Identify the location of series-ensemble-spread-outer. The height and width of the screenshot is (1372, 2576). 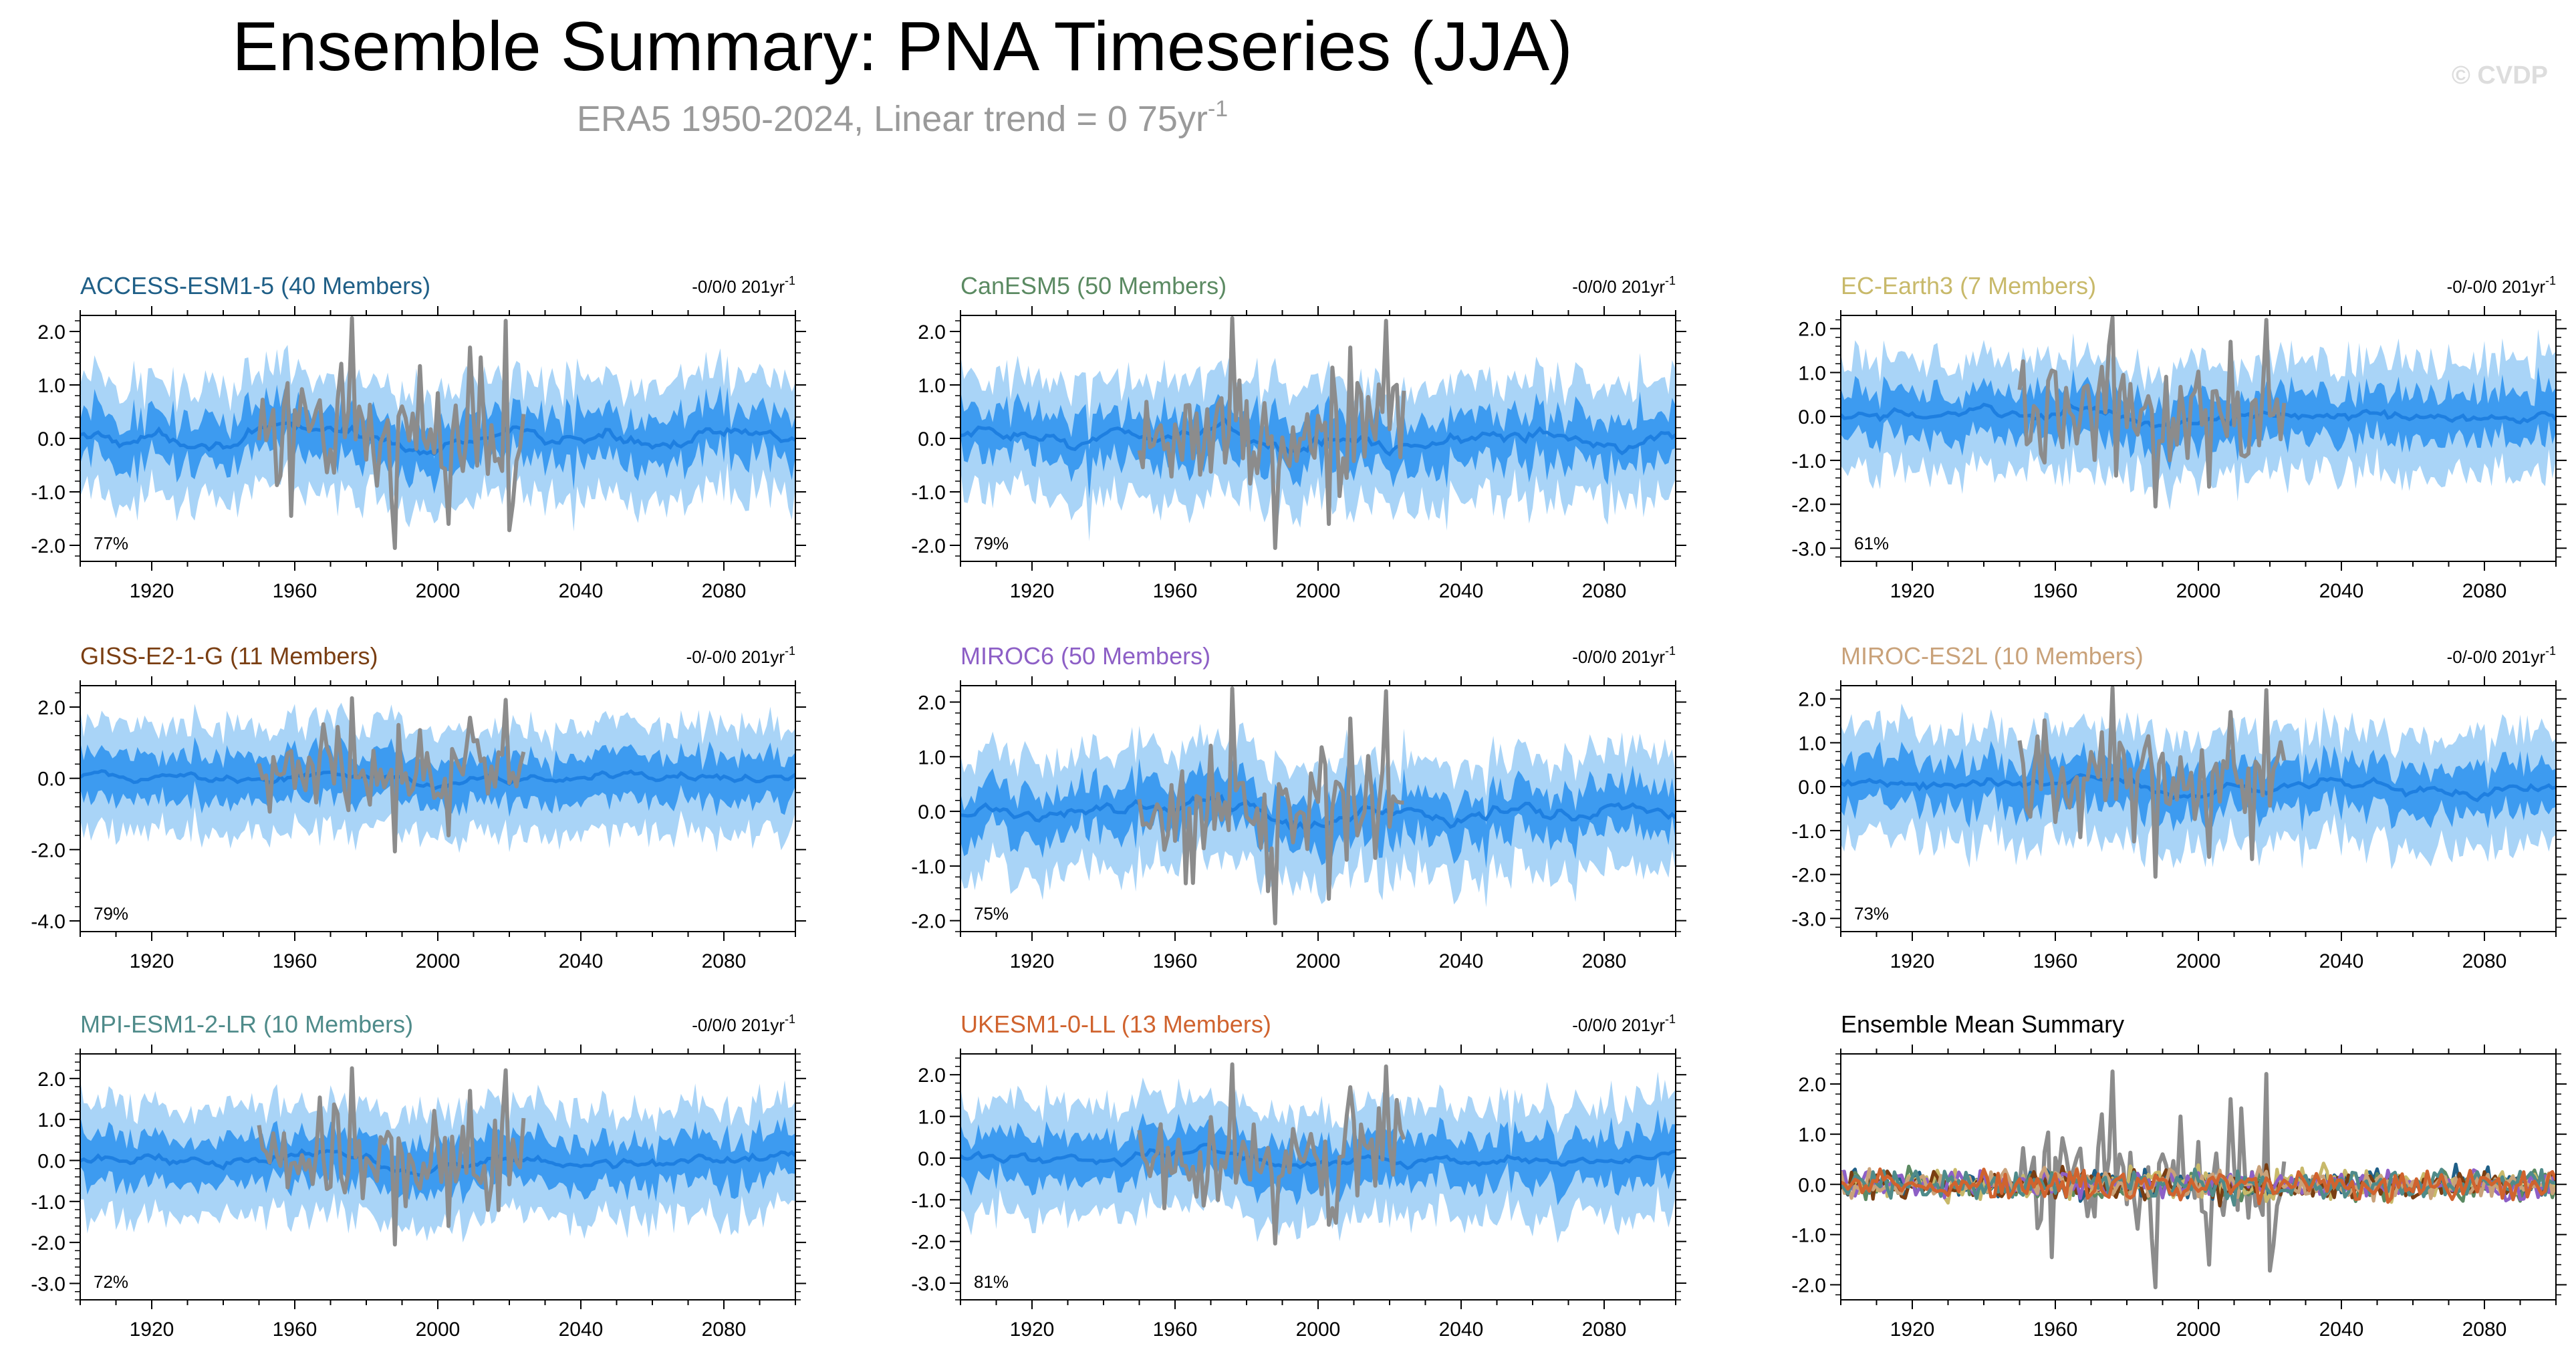
(1318, 447).